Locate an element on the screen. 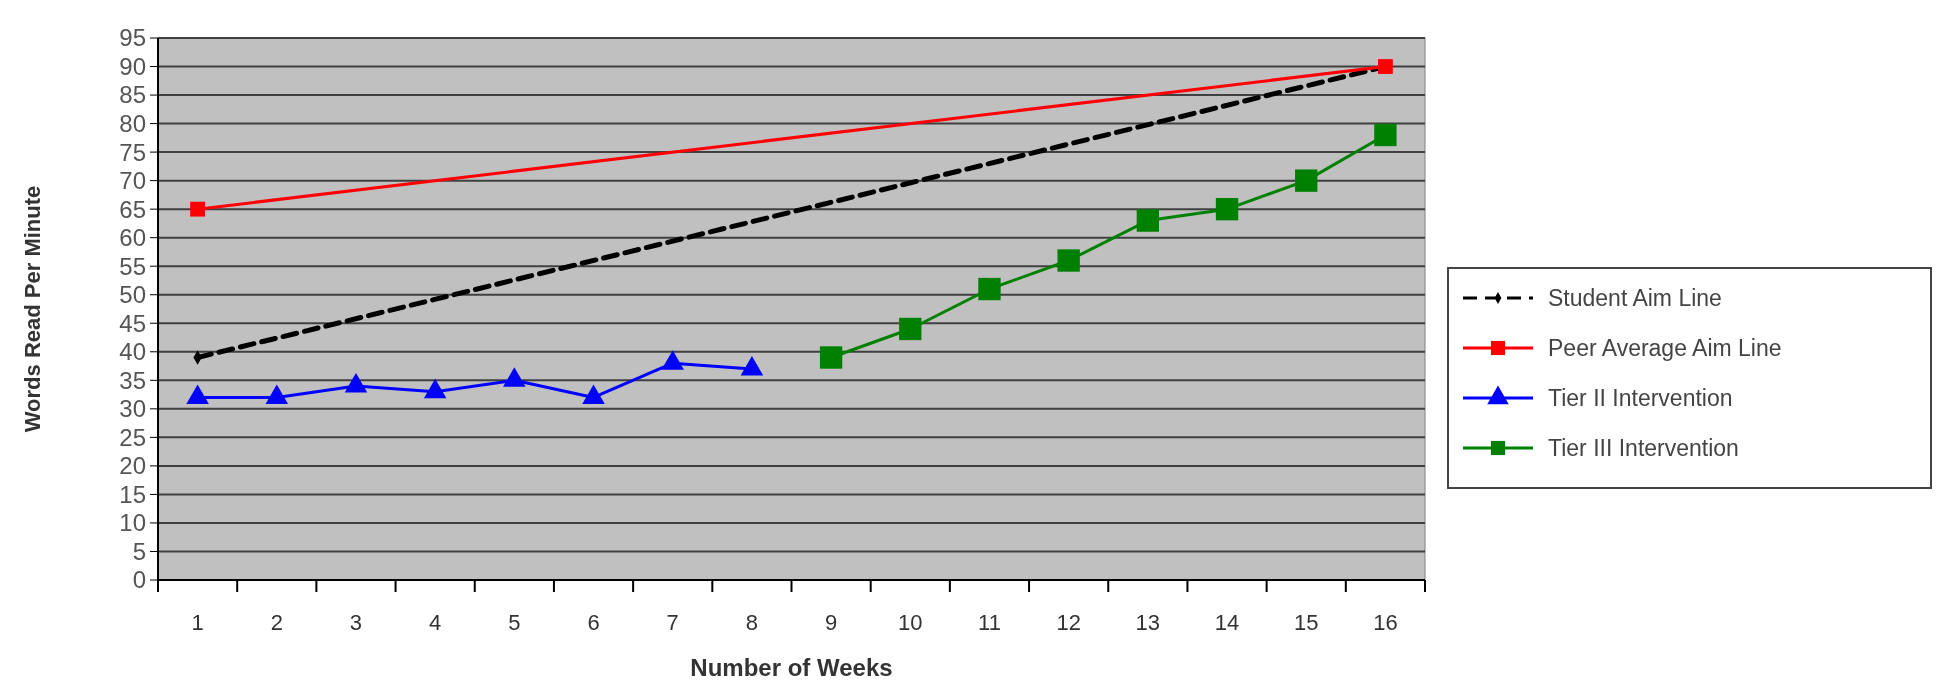 This screenshot has width=1949, height=690. y-tick-label: 0 is located at coordinates (139, 580).